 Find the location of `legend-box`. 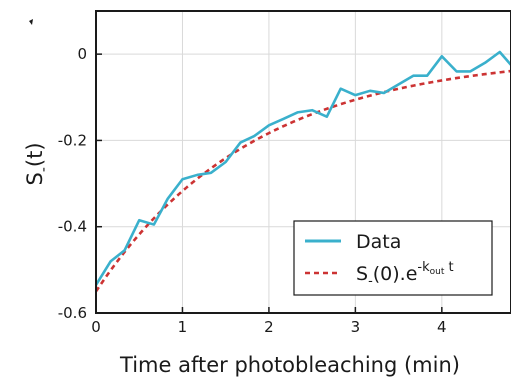

legend-box is located at coordinates (393, 258).